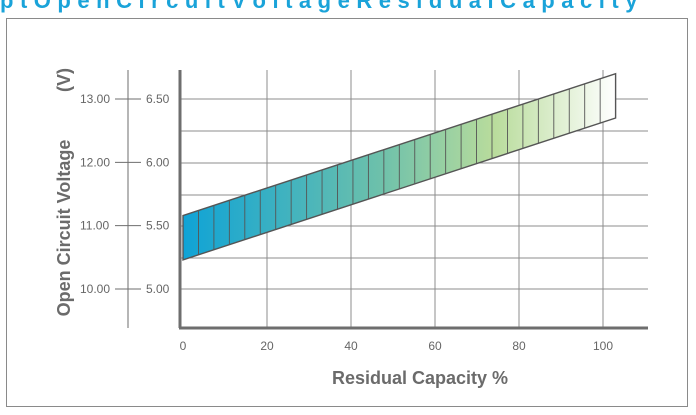 The width and height of the screenshot is (696, 415). Describe the element at coordinates (267, 346) in the screenshot. I see `x-tick-label: 20` at that location.